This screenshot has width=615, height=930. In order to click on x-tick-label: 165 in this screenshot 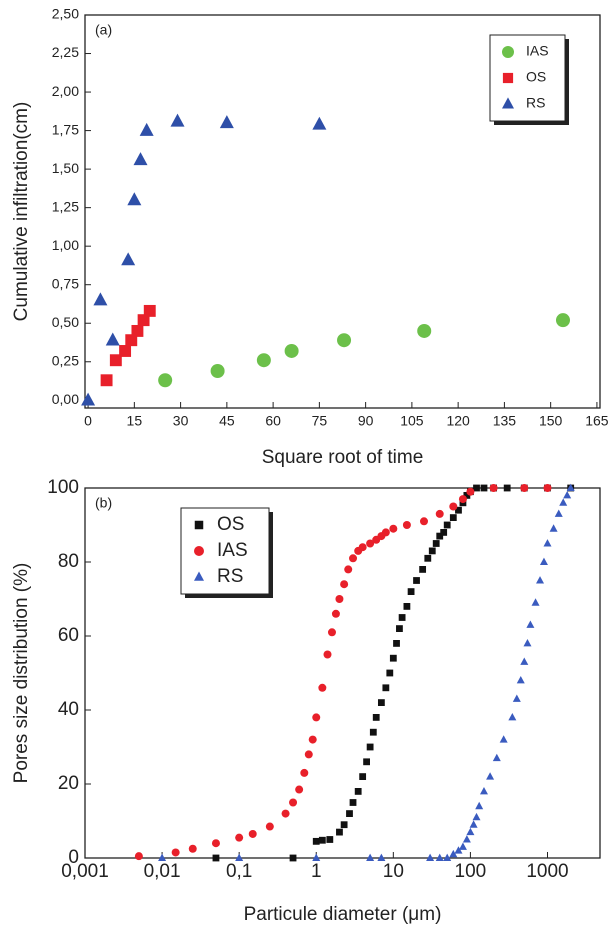, I will do `click(597, 421)`.